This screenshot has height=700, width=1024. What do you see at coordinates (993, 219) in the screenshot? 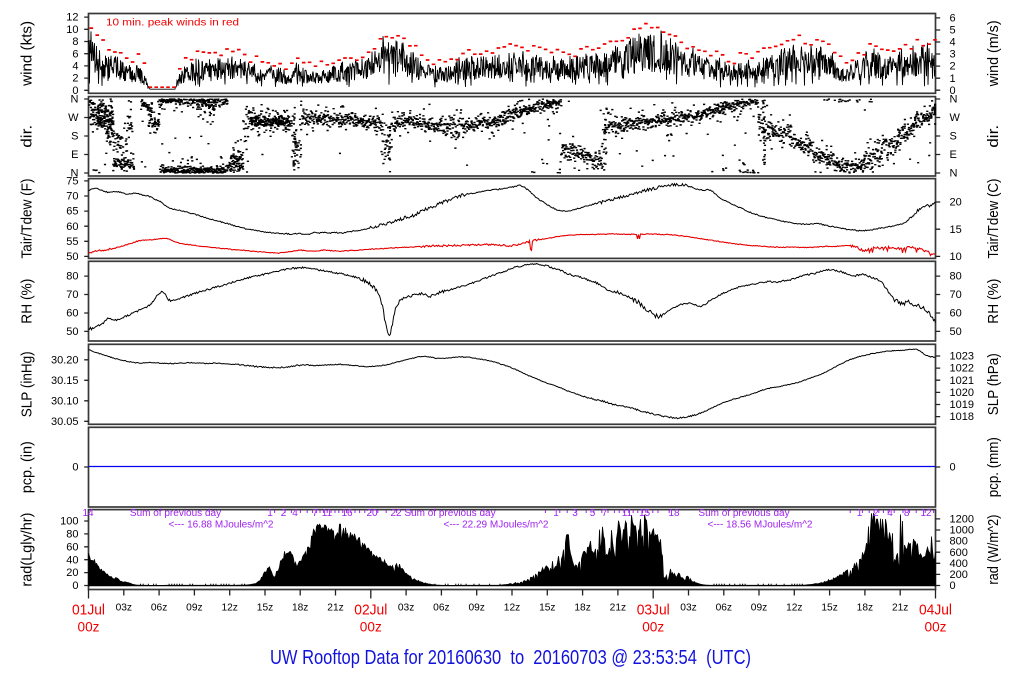
I see `svg-text: Tair/Tdew (C)` at bounding box center [993, 219].